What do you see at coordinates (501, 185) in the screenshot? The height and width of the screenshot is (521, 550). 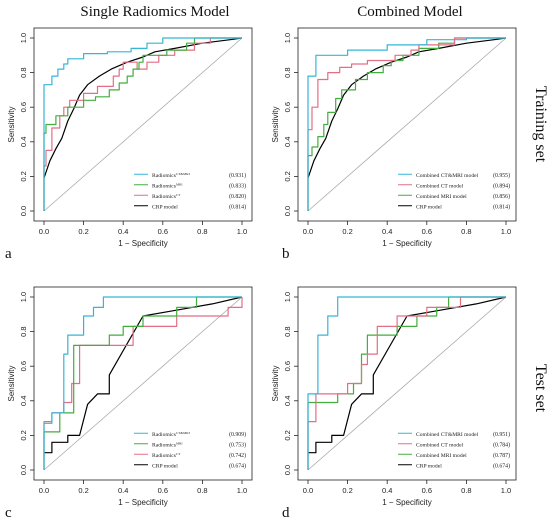 I see `legend-auc: (0.894)` at bounding box center [501, 185].